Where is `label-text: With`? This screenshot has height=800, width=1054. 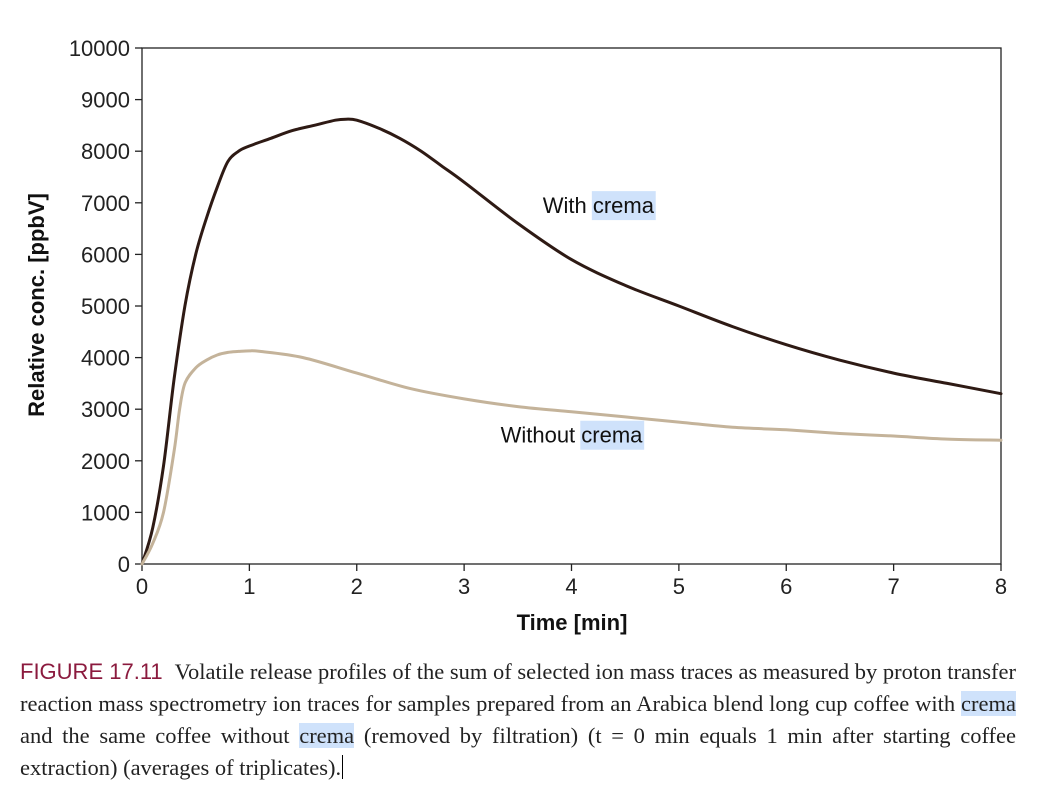 label-text: With is located at coordinates (568, 205).